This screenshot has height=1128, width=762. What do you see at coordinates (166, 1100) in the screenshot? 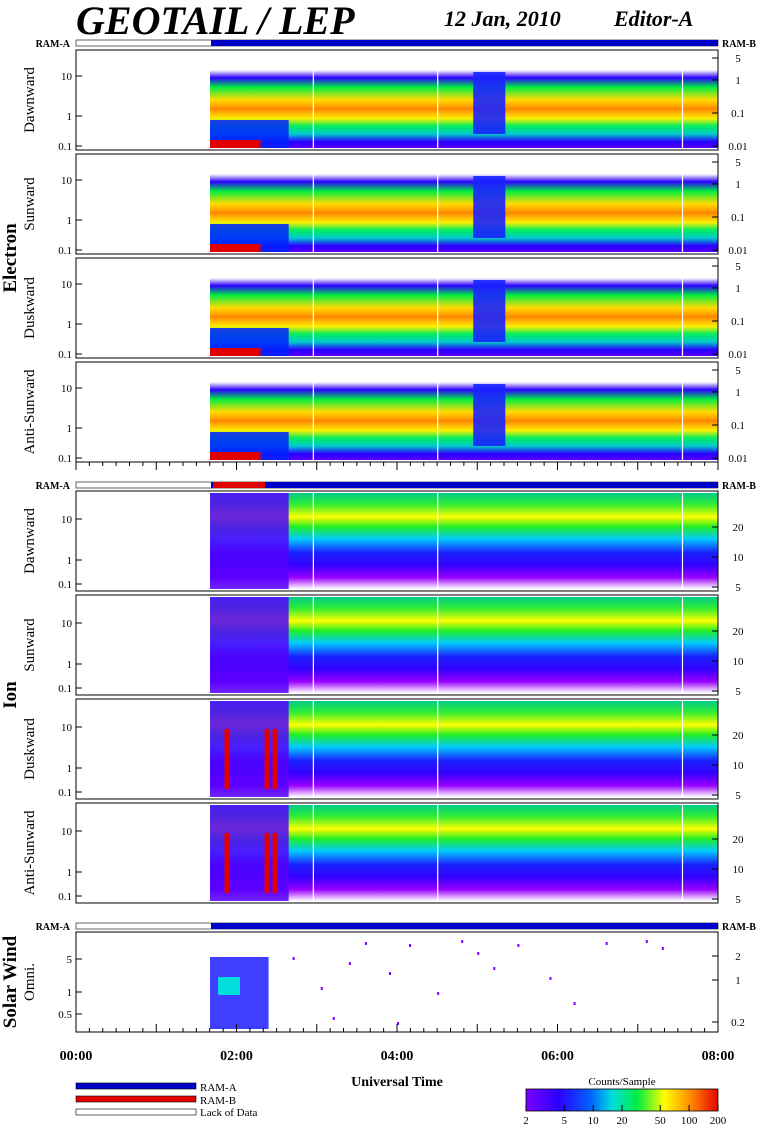
I see `ram-legend: RAM-A RAM-B Lack of Data` at bounding box center [166, 1100].